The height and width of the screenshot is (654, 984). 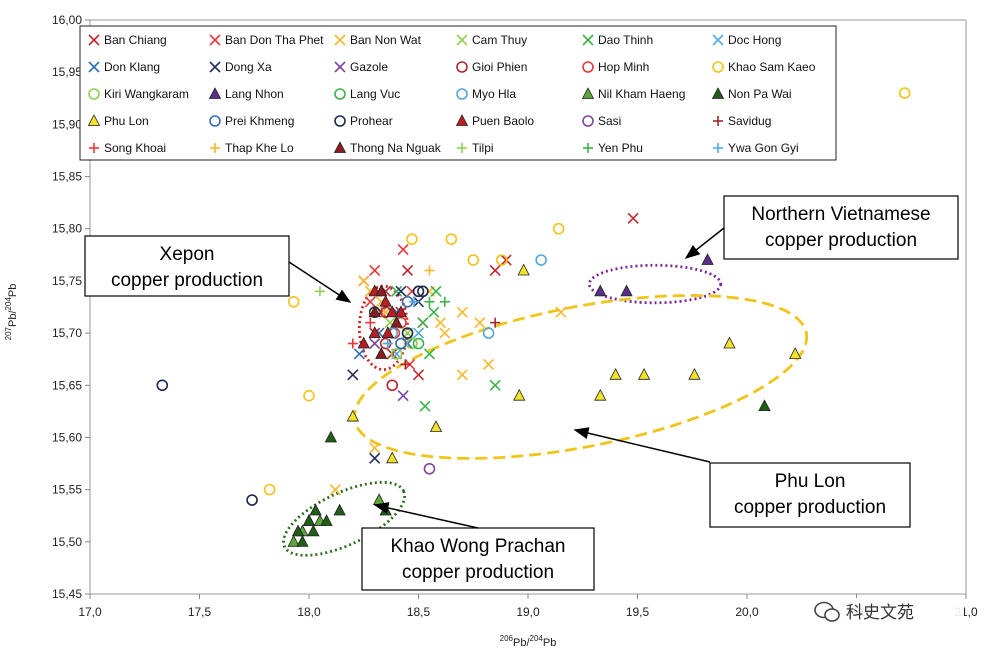 What do you see at coordinates (67, 20) in the screenshot?
I see `y-tick-label: 16,00` at bounding box center [67, 20].